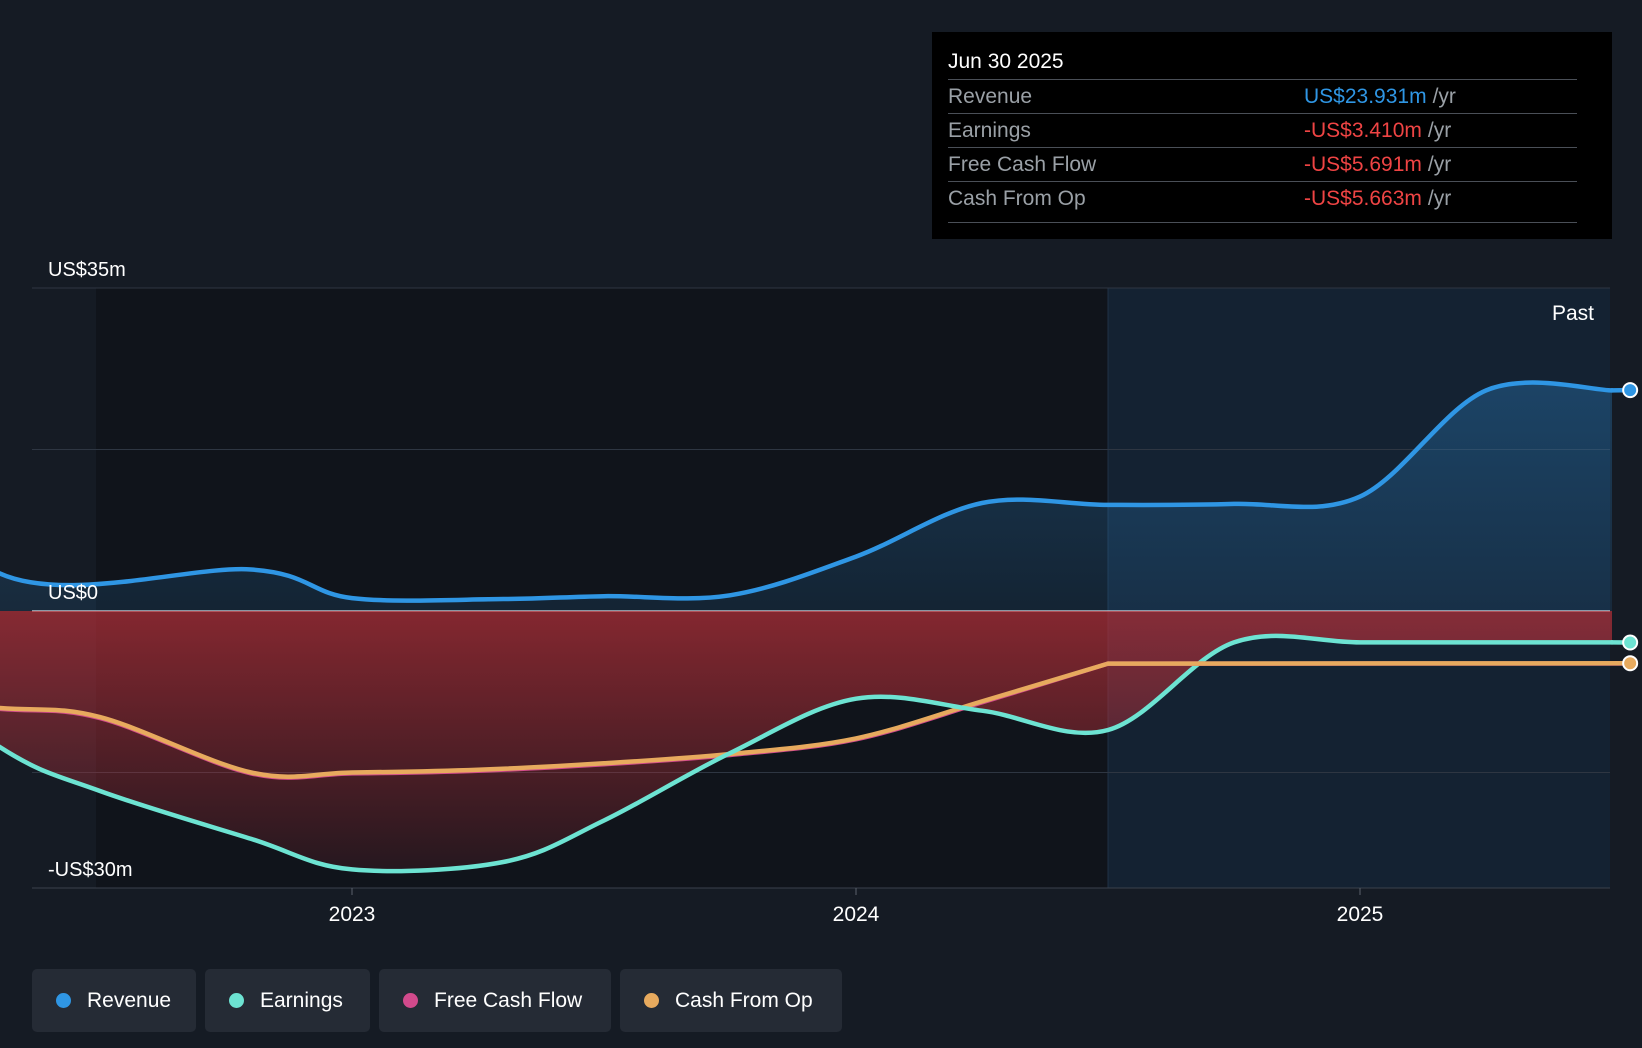  Describe the element at coordinates (1630, 527) in the screenshot. I see `series-end-markers` at that location.